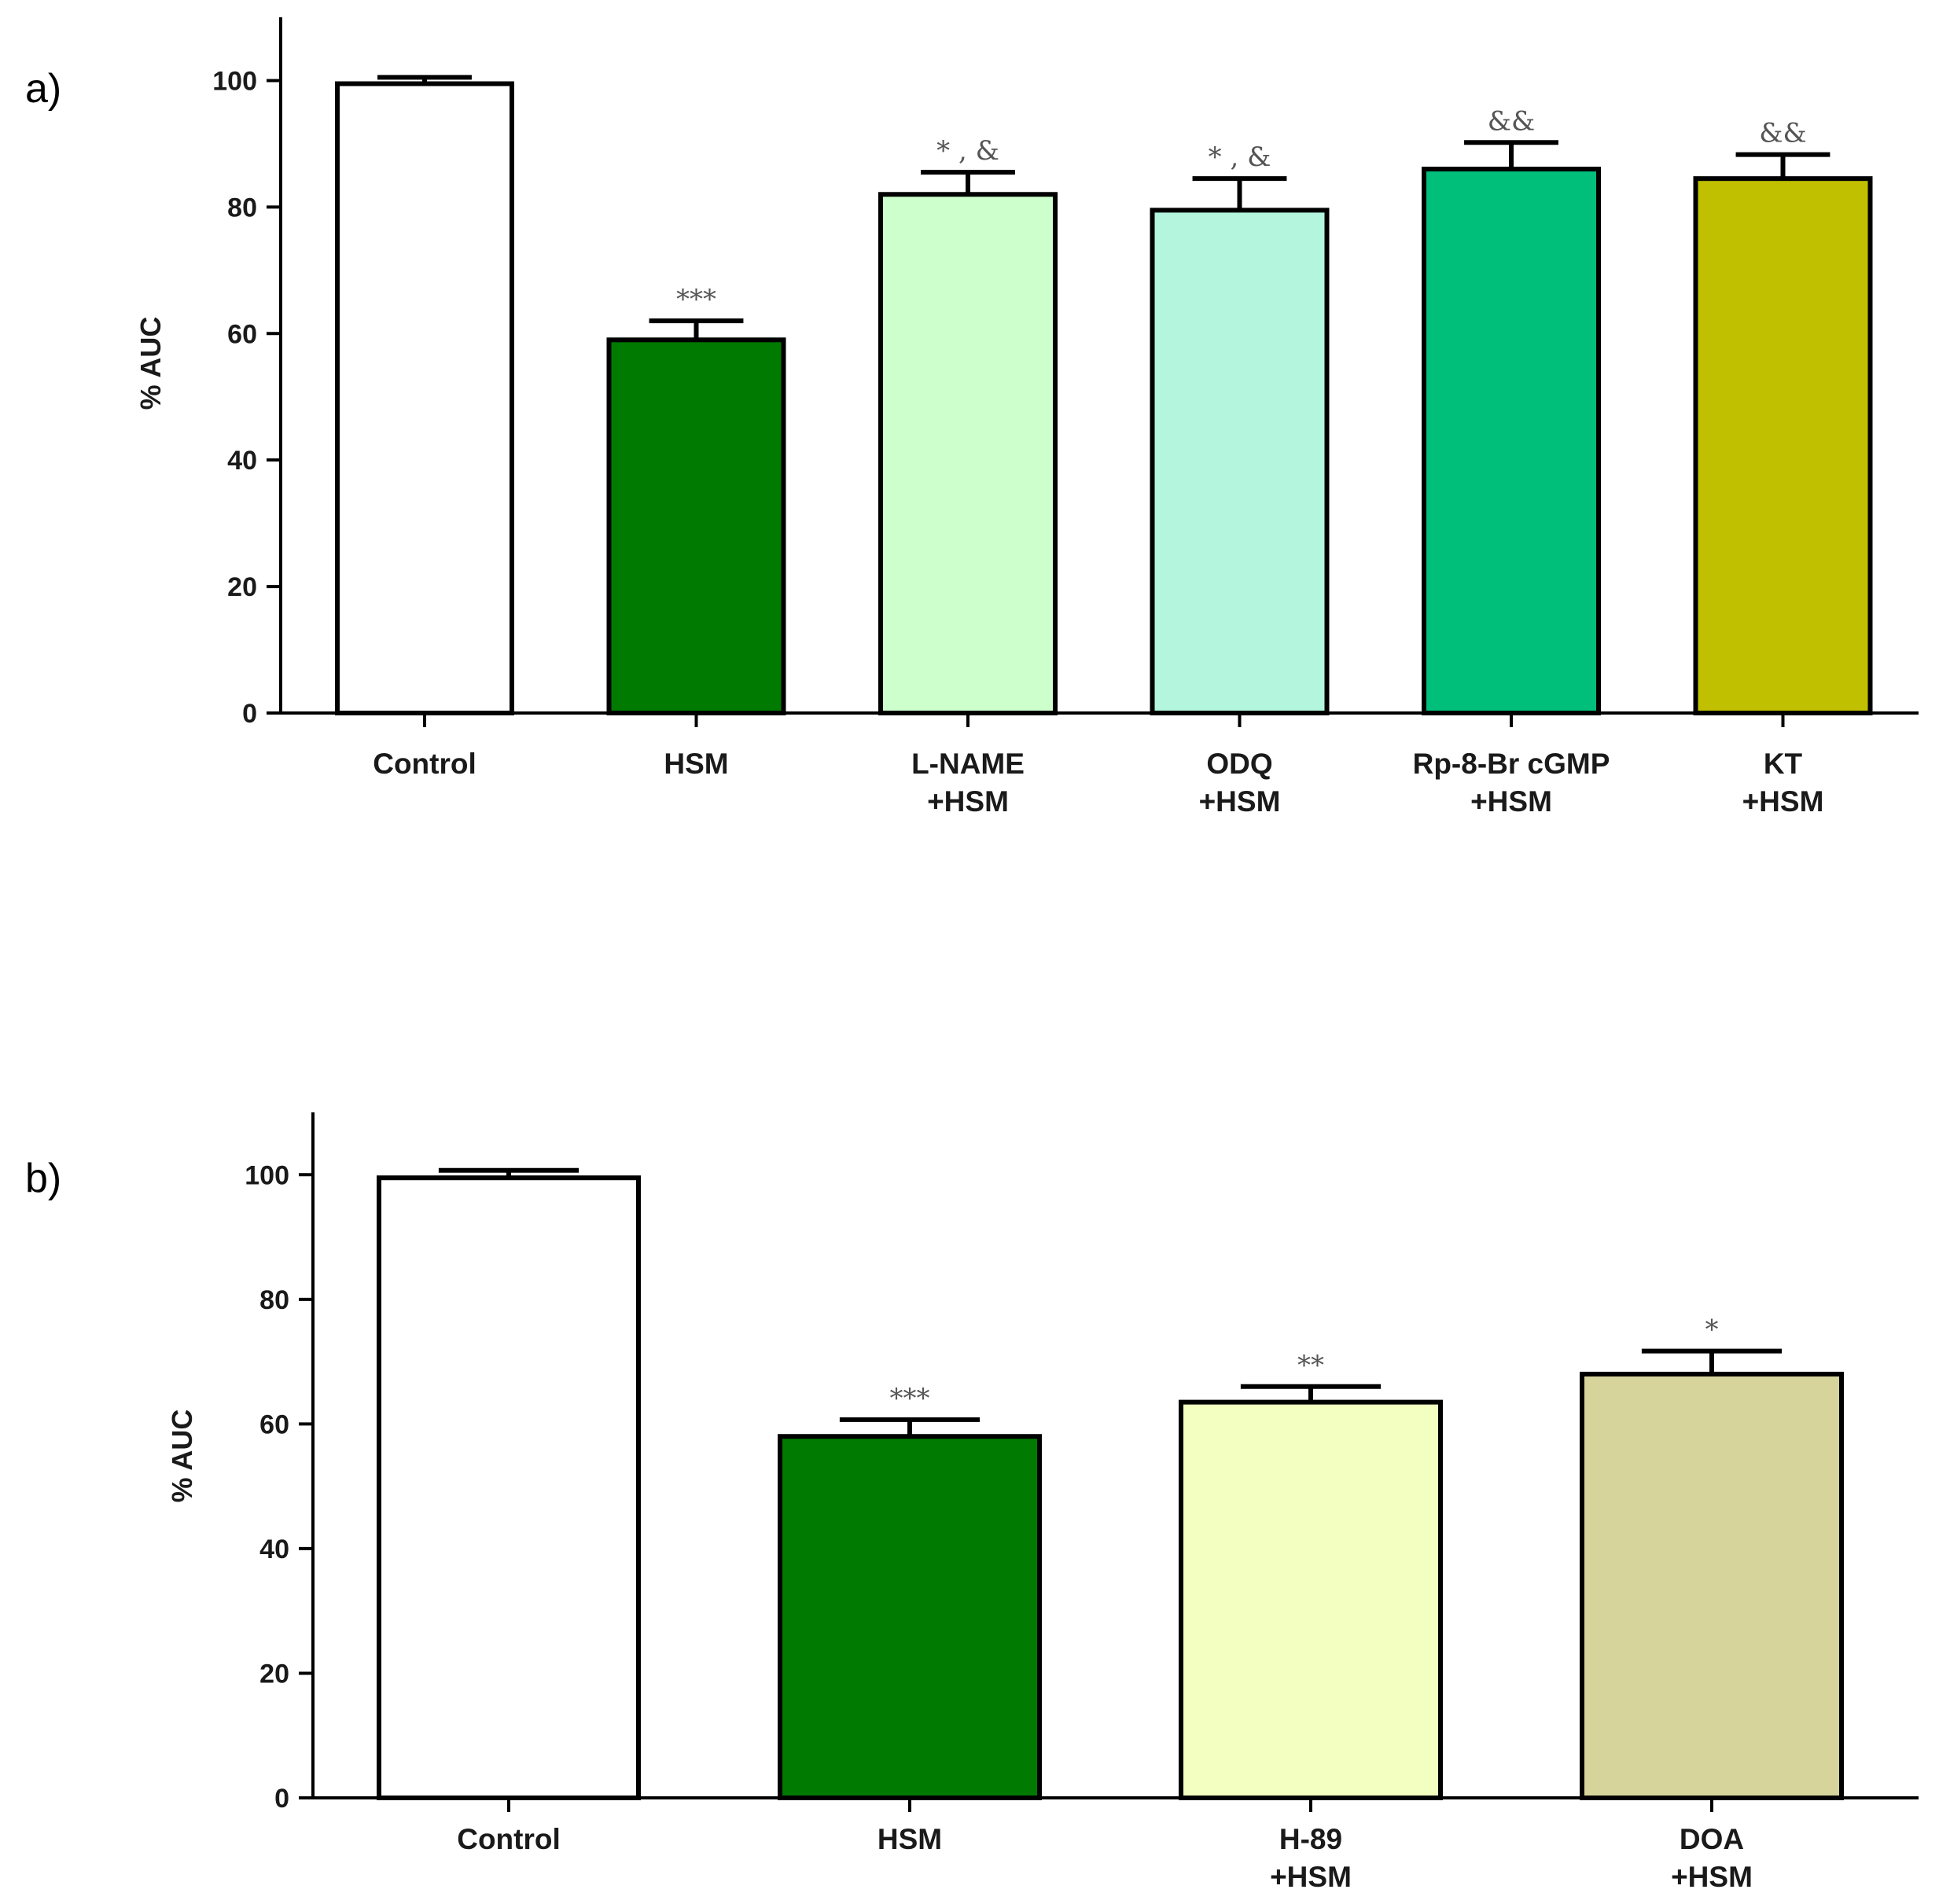 The height and width of the screenshot is (1904, 1939). Describe the element at coordinates (1239, 764) in the screenshot. I see `category-label: ODQ` at that location.